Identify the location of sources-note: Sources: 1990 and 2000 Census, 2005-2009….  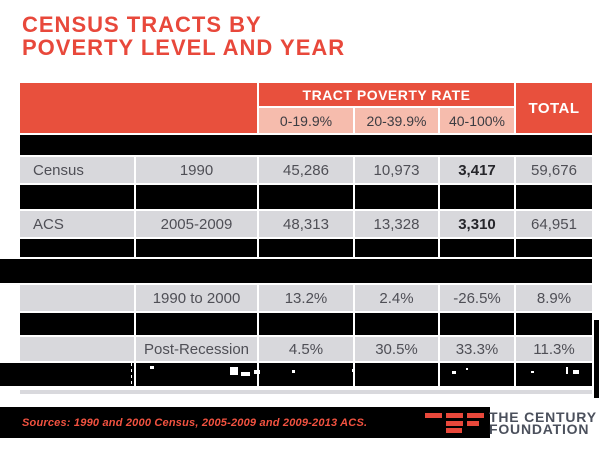
(195, 422).